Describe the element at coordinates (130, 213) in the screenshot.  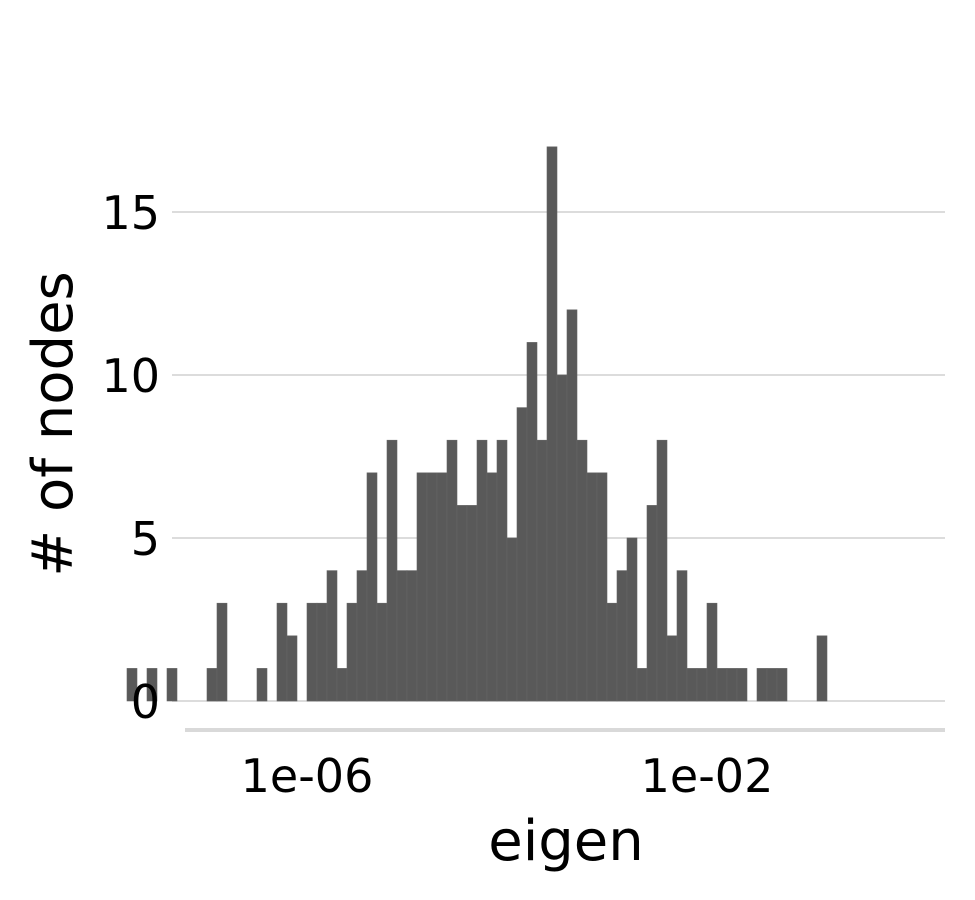
I see `y-tick-label: 15` at that location.